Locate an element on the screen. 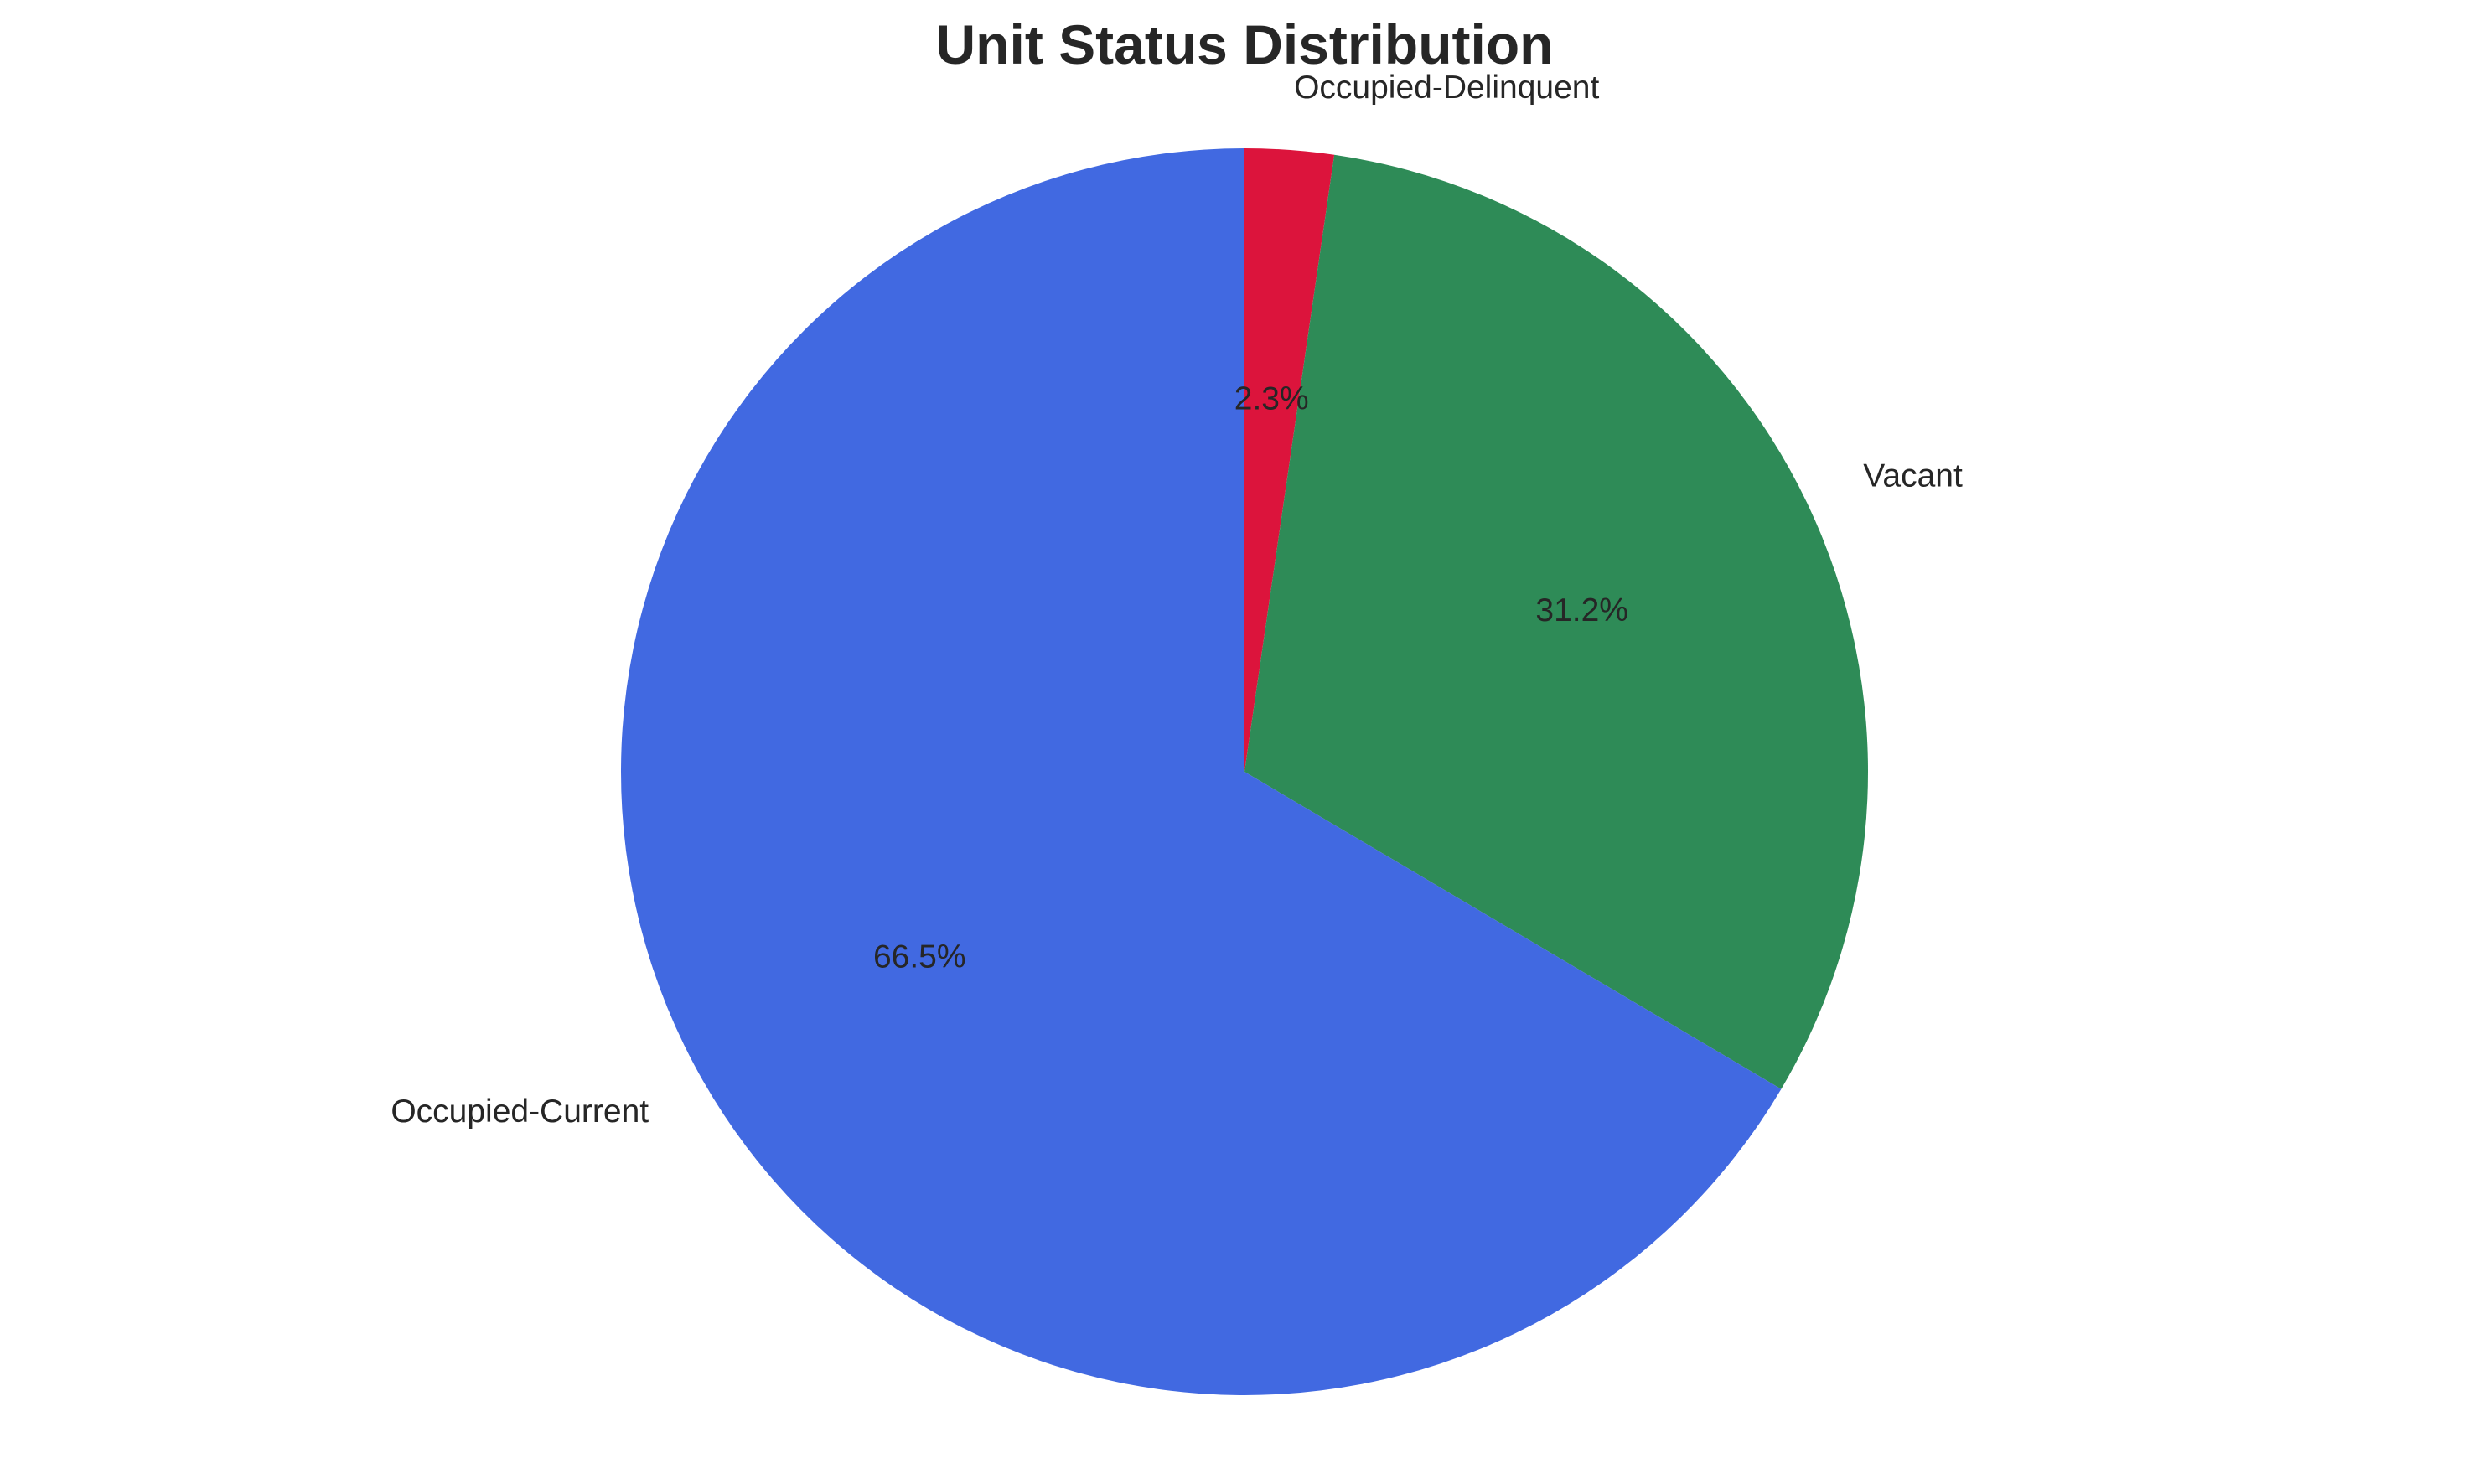 This screenshot has height=1484, width=2489. pct-label-vacant: 31.2% is located at coordinates (1581, 610).